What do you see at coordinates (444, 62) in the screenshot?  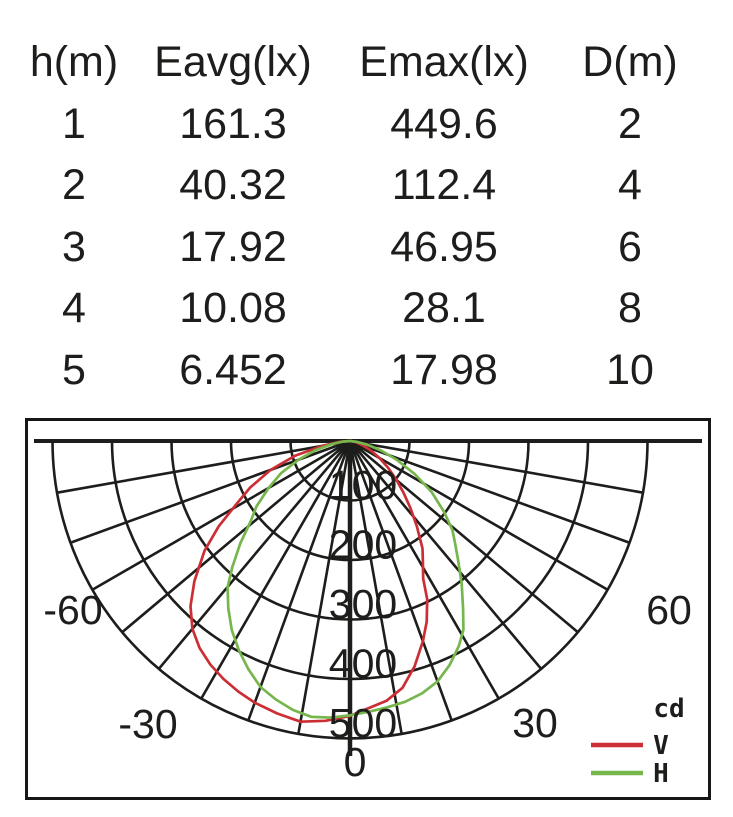 I see `table-header-2: Emax(lx)` at bounding box center [444, 62].